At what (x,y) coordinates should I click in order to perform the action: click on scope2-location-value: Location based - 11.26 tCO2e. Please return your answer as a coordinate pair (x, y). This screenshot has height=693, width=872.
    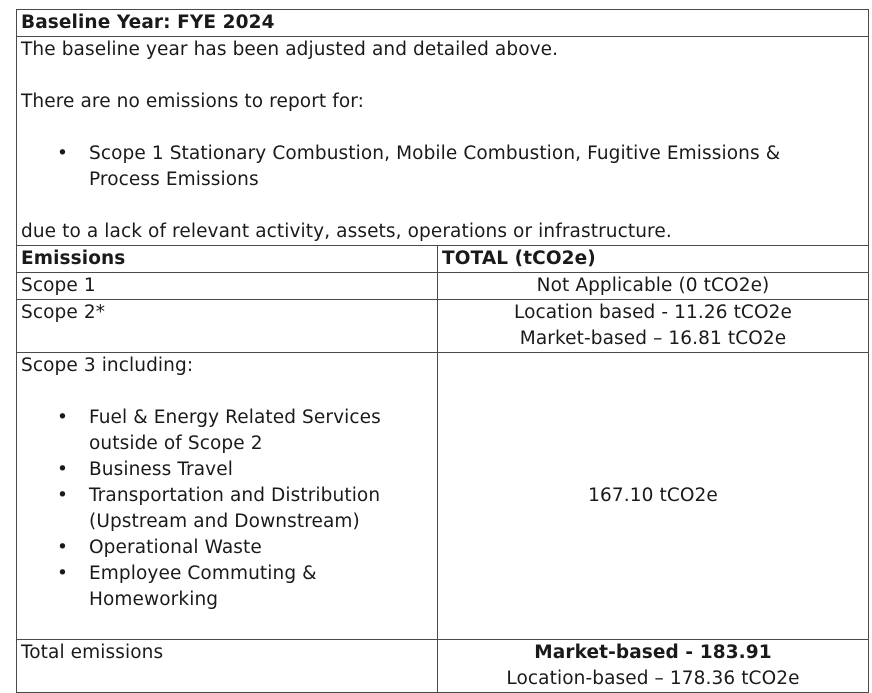
    Looking at the image, I should click on (653, 312).